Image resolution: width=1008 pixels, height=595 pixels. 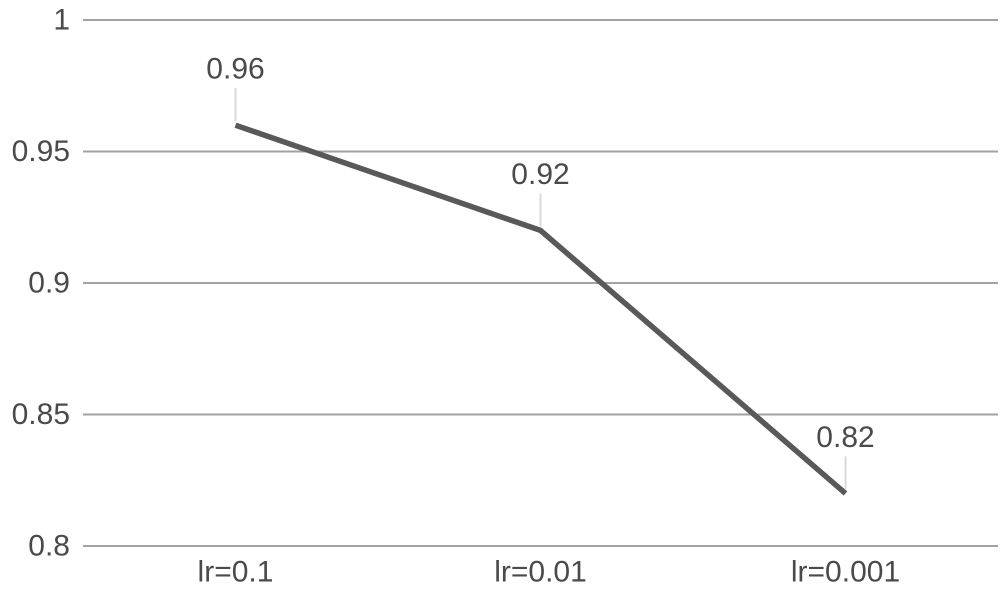 What do you see at coordinates (845, 572) in the screenshot?
I see `x-axis-category-label: lr=0.001` at bounding box center [845, 572].